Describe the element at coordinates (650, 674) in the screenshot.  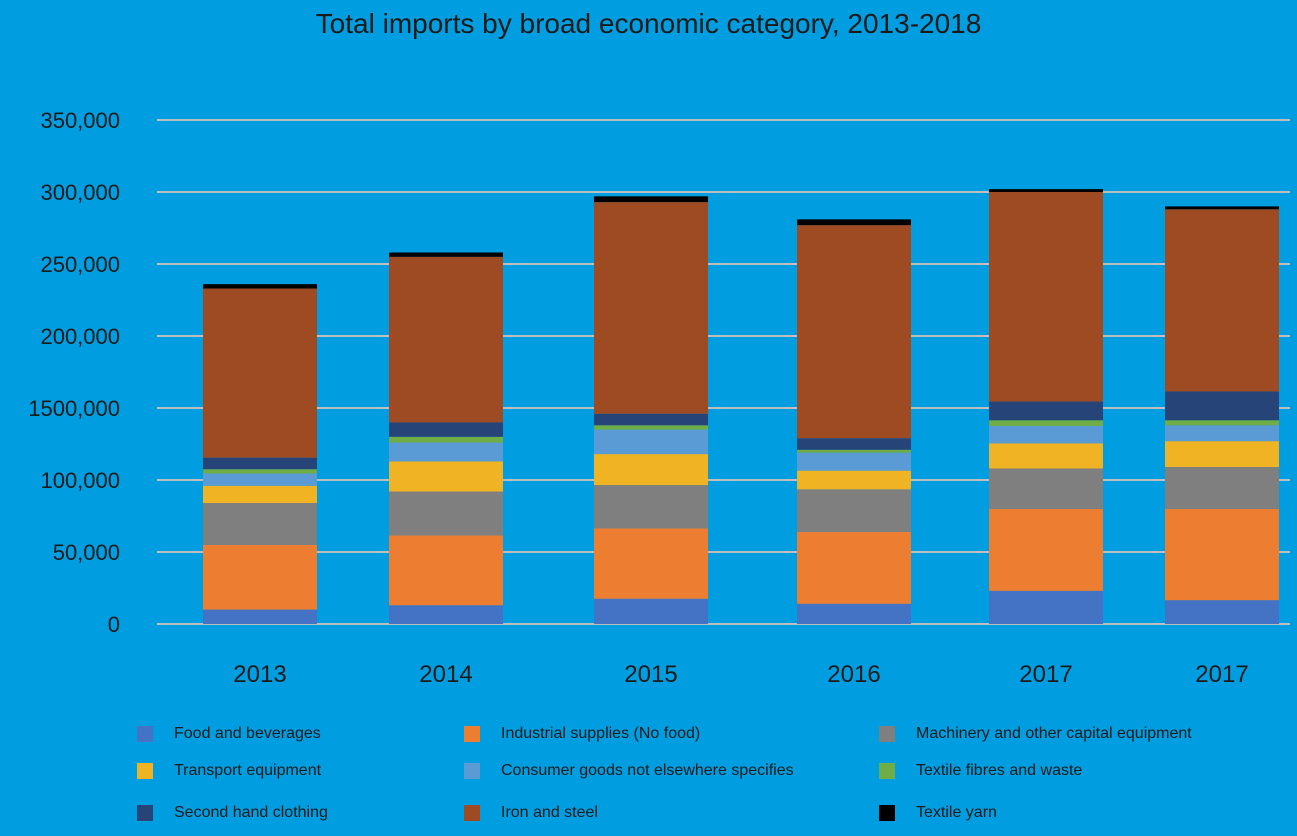
I see `x-tick-label: 2015` at that location.